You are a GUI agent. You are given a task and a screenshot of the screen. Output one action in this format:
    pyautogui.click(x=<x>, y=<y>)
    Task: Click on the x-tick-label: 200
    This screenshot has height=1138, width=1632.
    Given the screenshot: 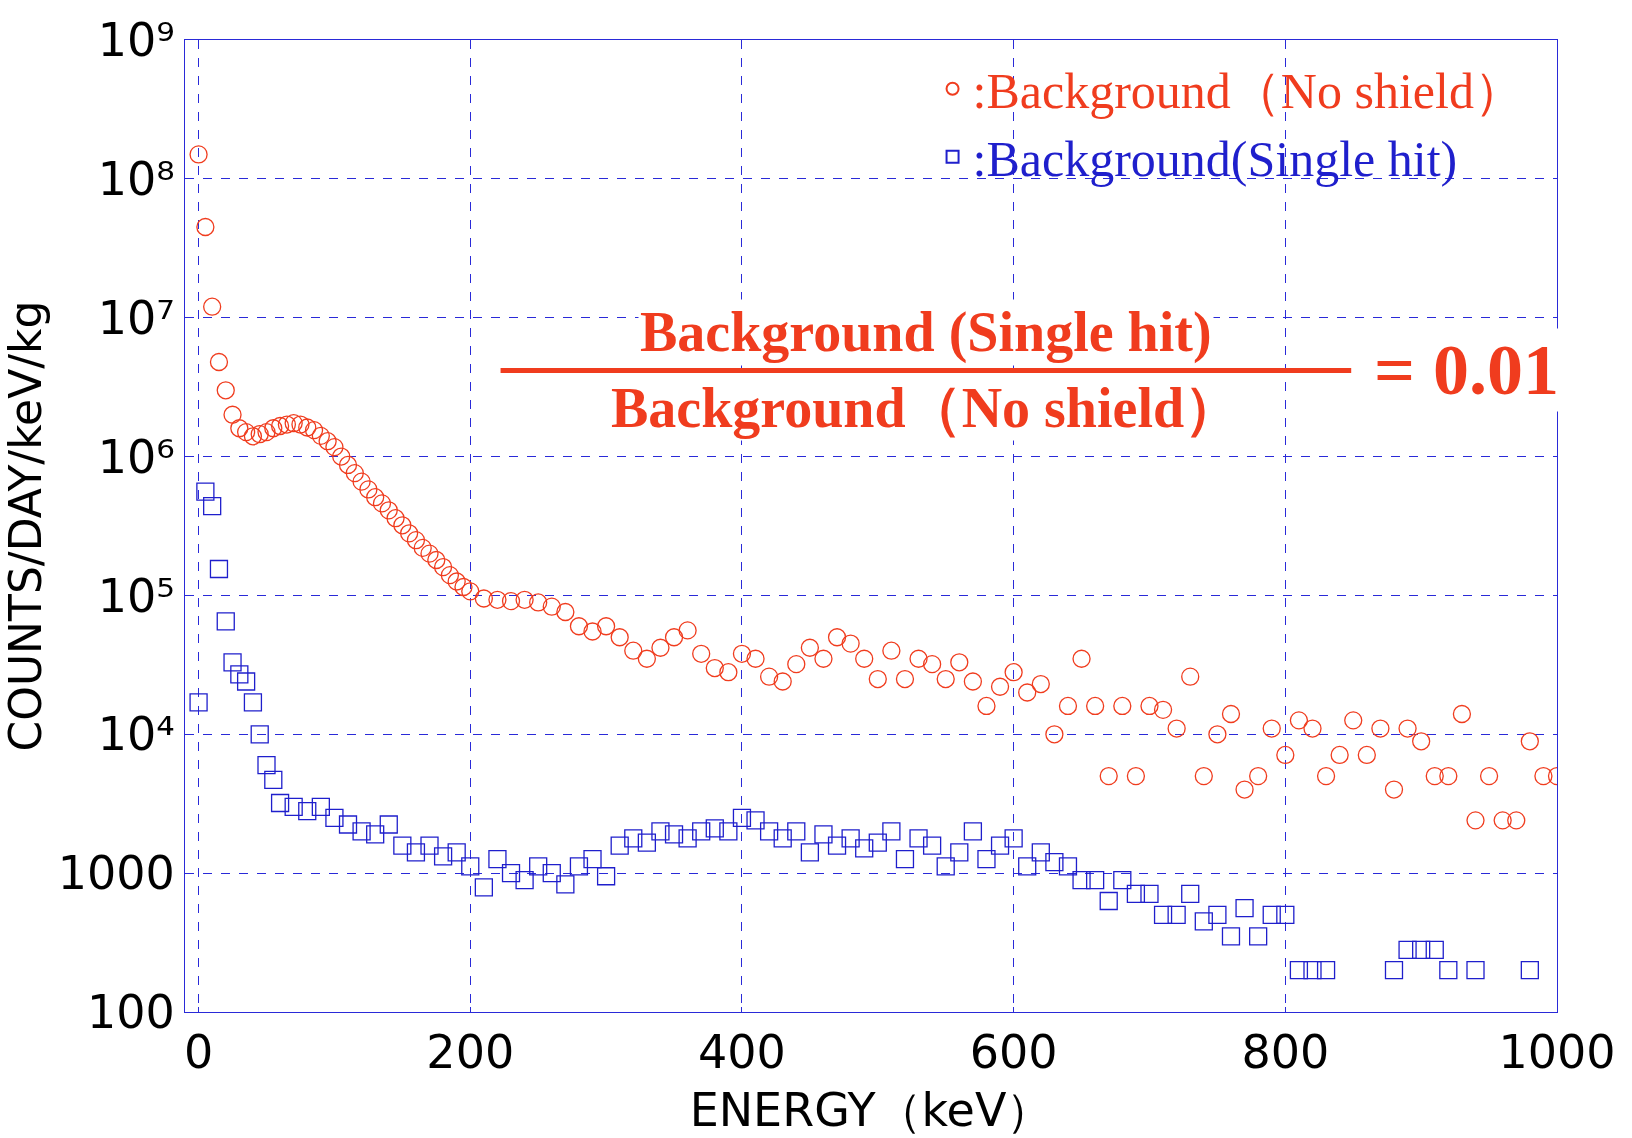 What is the action you would take?
    pyautogui.click(x=470, y=1052)
    